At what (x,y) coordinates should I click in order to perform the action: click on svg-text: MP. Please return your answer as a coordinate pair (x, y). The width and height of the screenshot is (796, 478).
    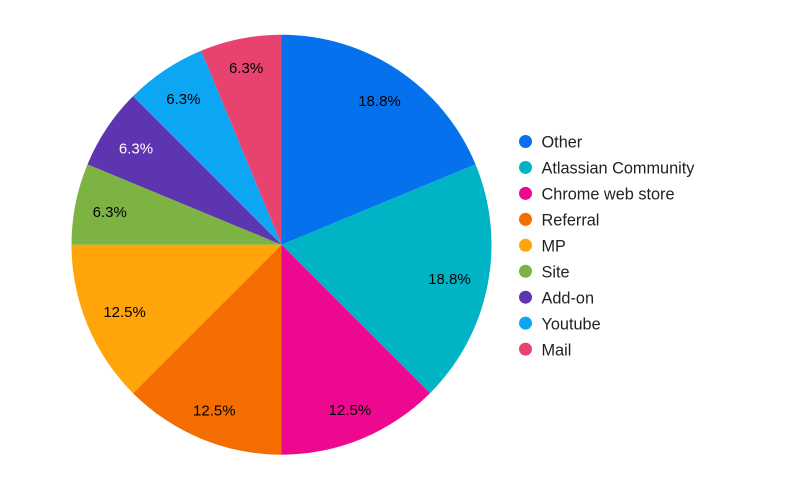
    Looking at the image, I should click on (554, 247).